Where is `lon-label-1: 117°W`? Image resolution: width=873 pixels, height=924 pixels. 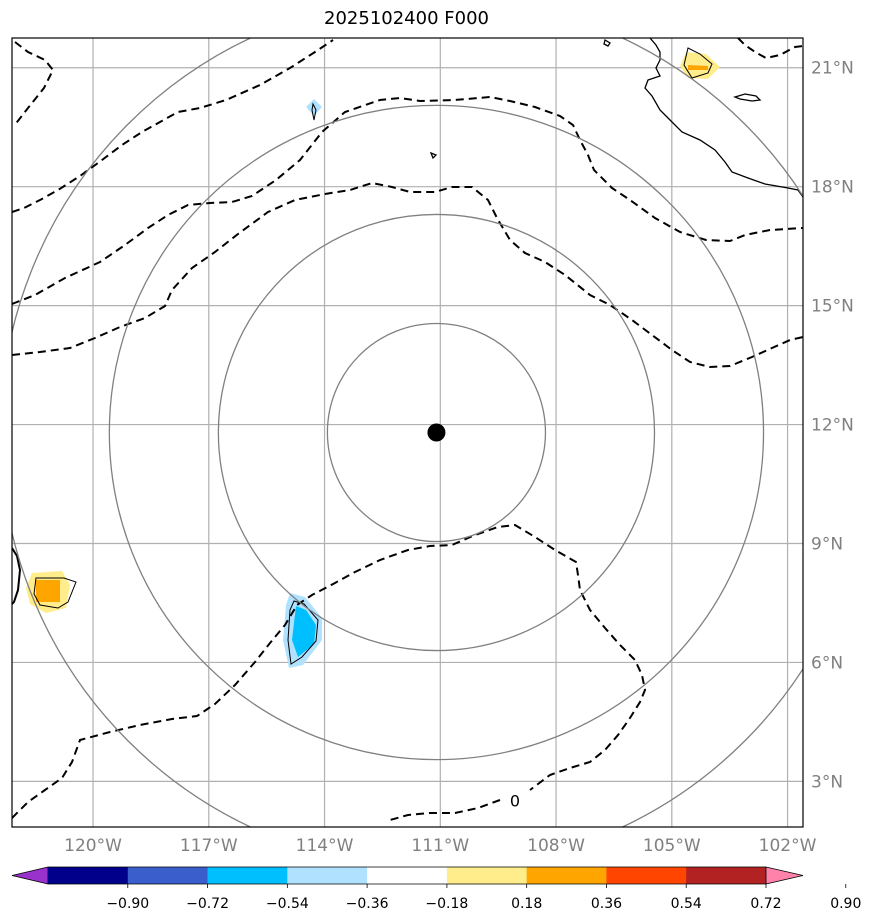
lon-label-1: 117°W is located at coordinates (209, 846).